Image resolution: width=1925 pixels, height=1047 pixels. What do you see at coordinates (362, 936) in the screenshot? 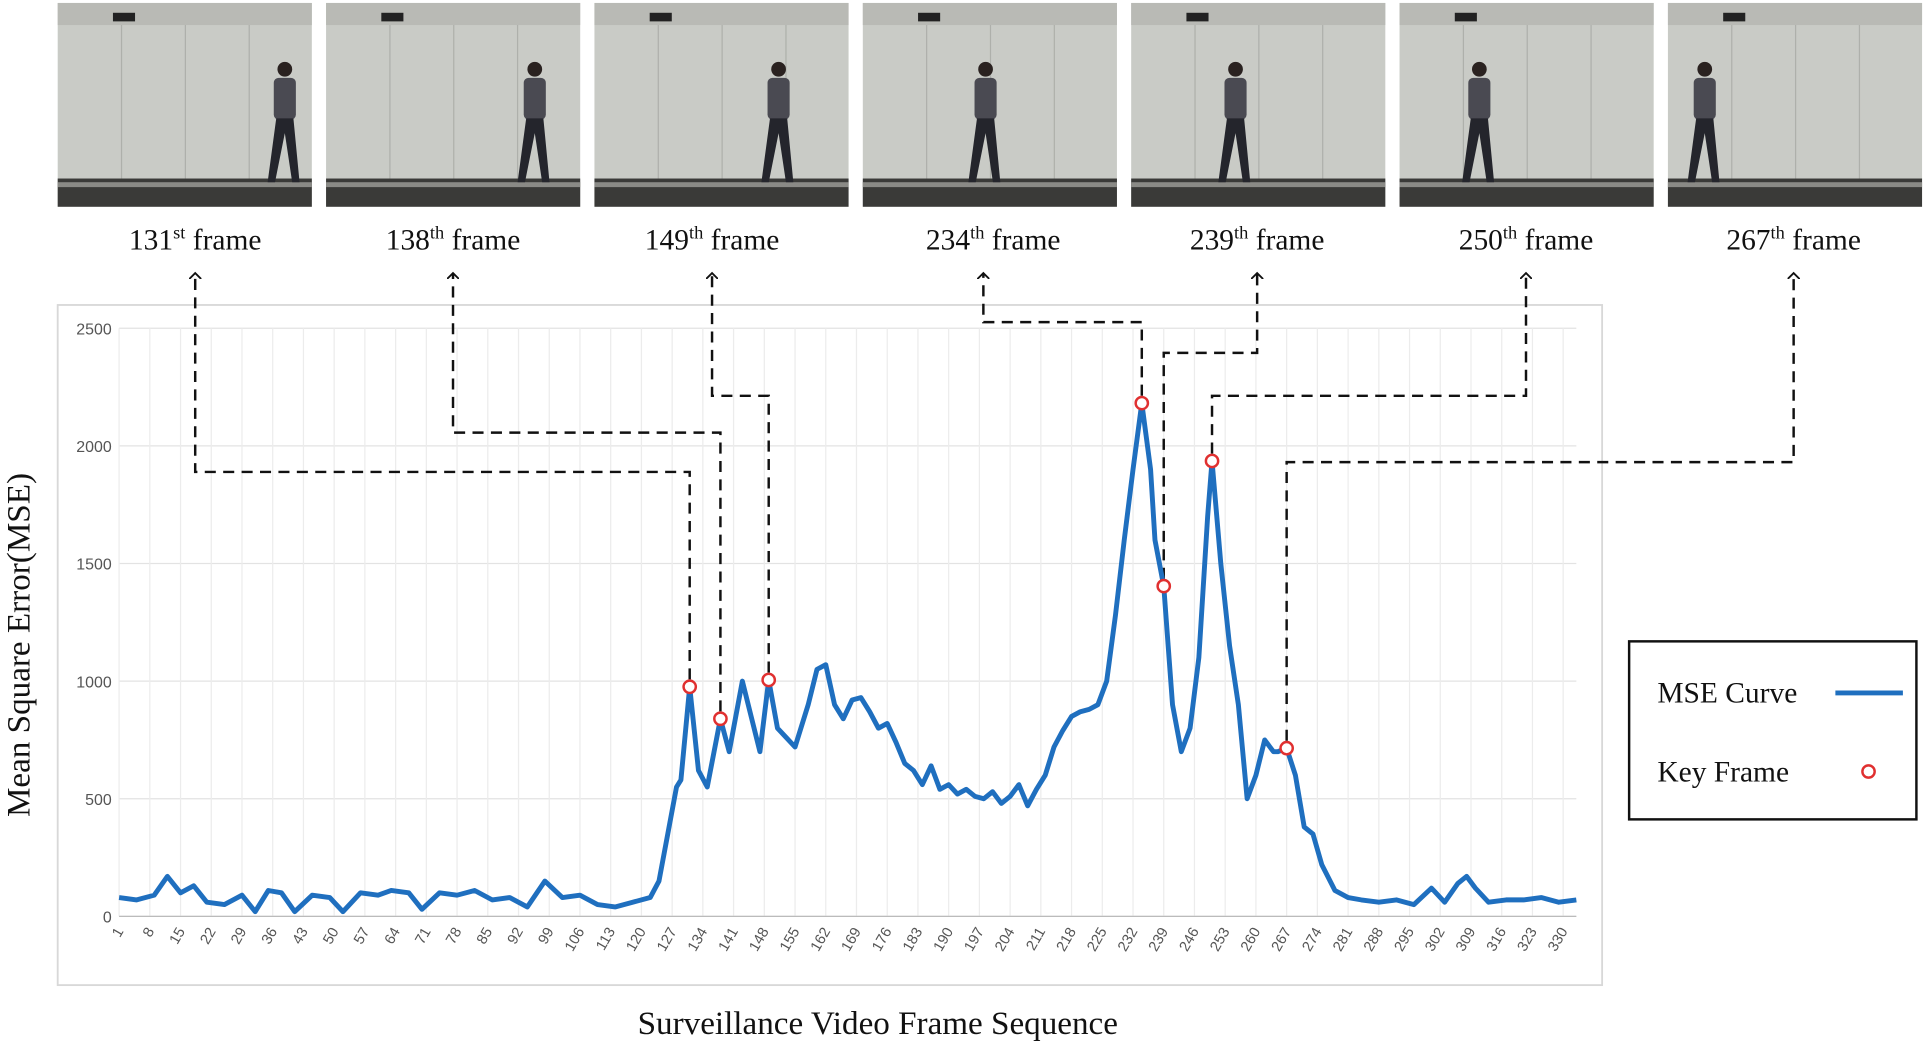
I see `x-tick-label: 57` at bounding box center [362, 936].